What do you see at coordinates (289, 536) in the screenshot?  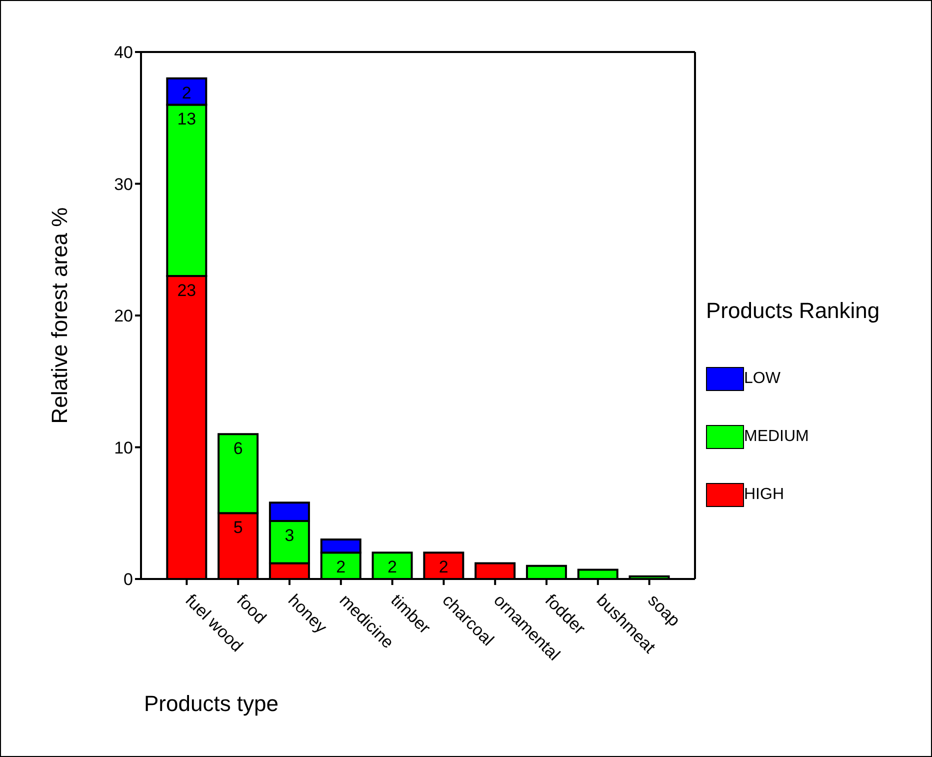 I see `data-label: 3` at bounding box center [289, 536].